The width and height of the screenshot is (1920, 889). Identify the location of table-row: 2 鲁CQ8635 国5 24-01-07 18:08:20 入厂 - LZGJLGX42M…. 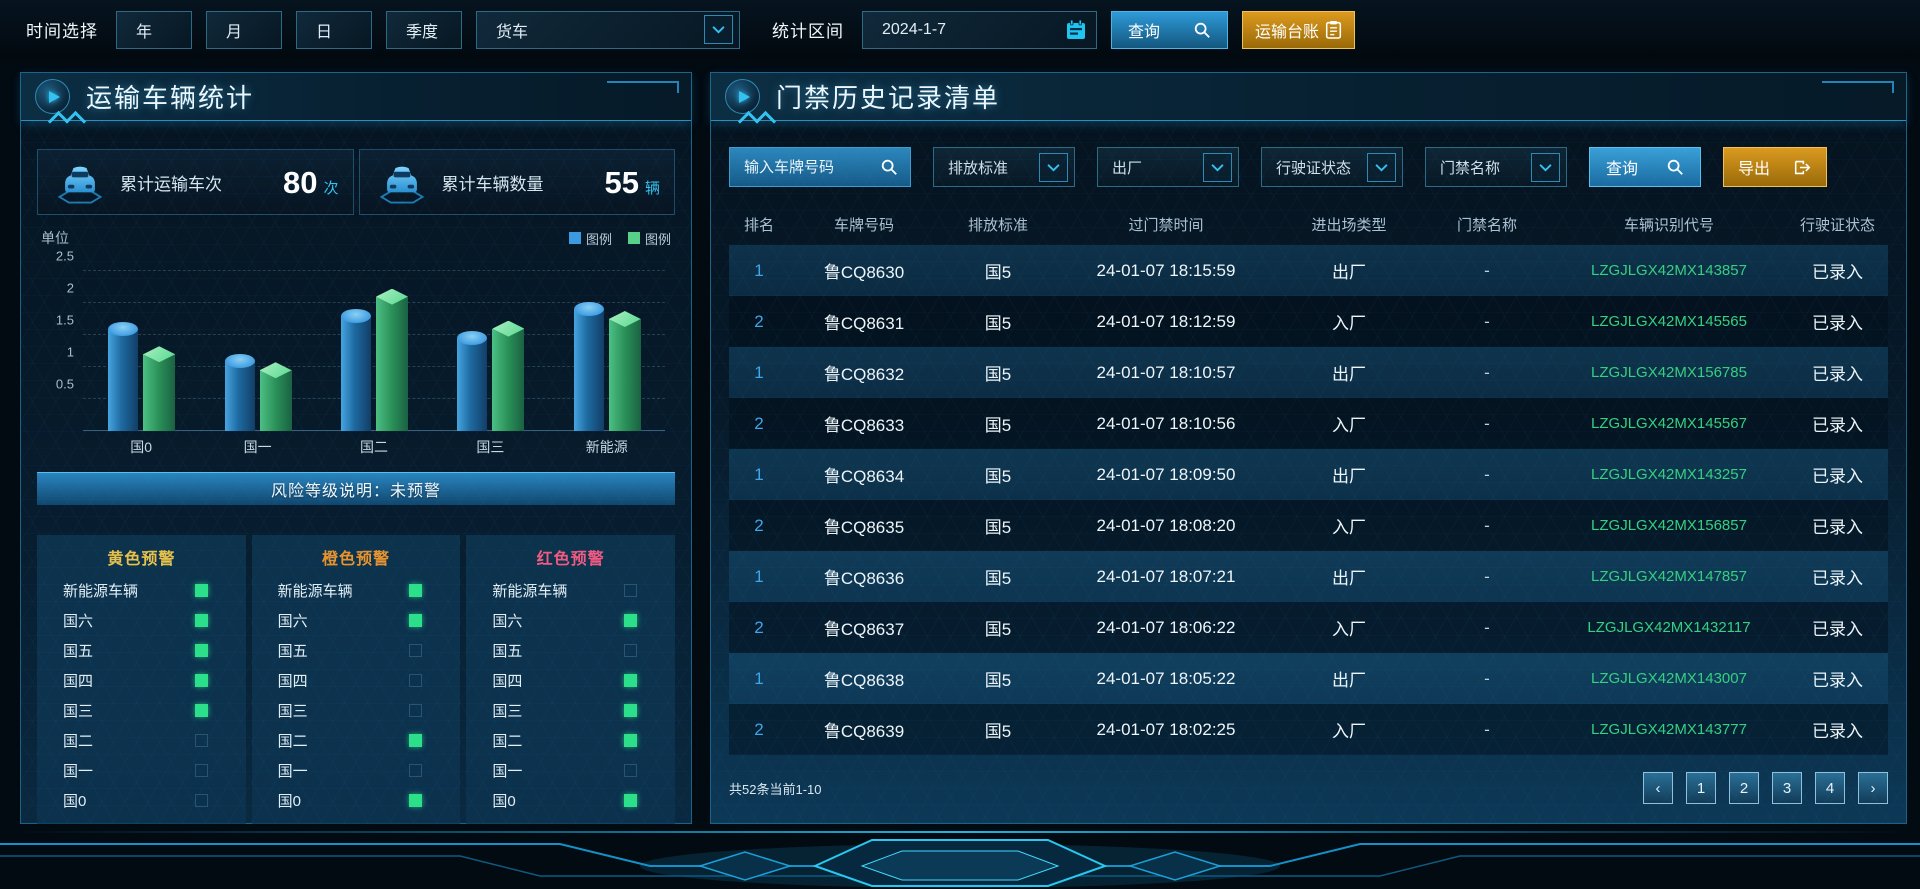
(1308, 525).